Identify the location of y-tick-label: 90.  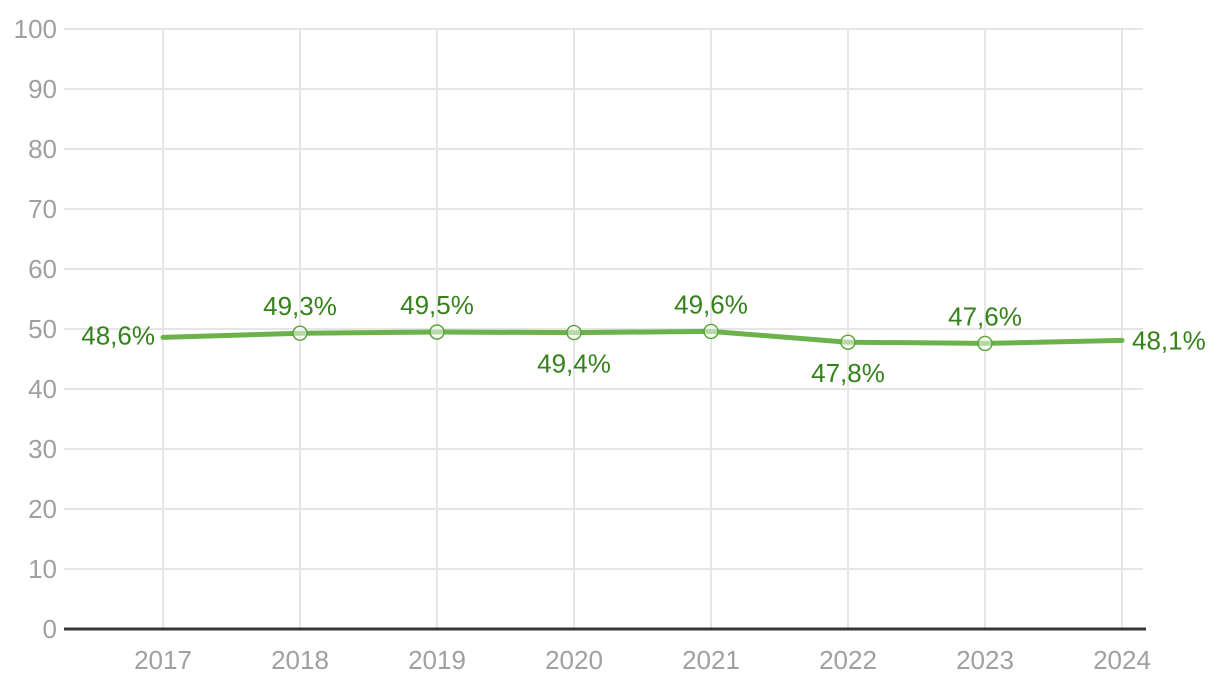
(42, 89).